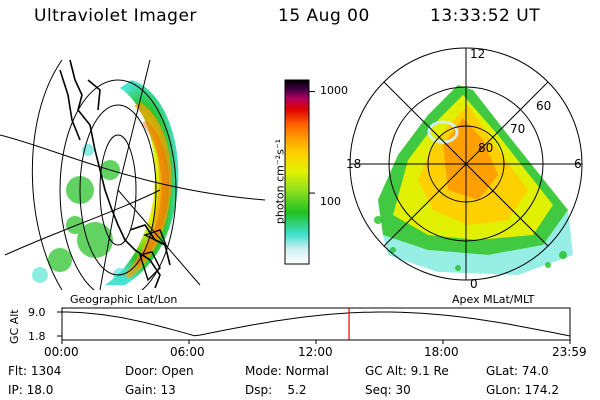 The width and height of the screenshot is (600, 400). What do you see at coordinates (541, 390) in the screenshot?
I see `glon-value: 174.2` at bounding box center [541, 390].